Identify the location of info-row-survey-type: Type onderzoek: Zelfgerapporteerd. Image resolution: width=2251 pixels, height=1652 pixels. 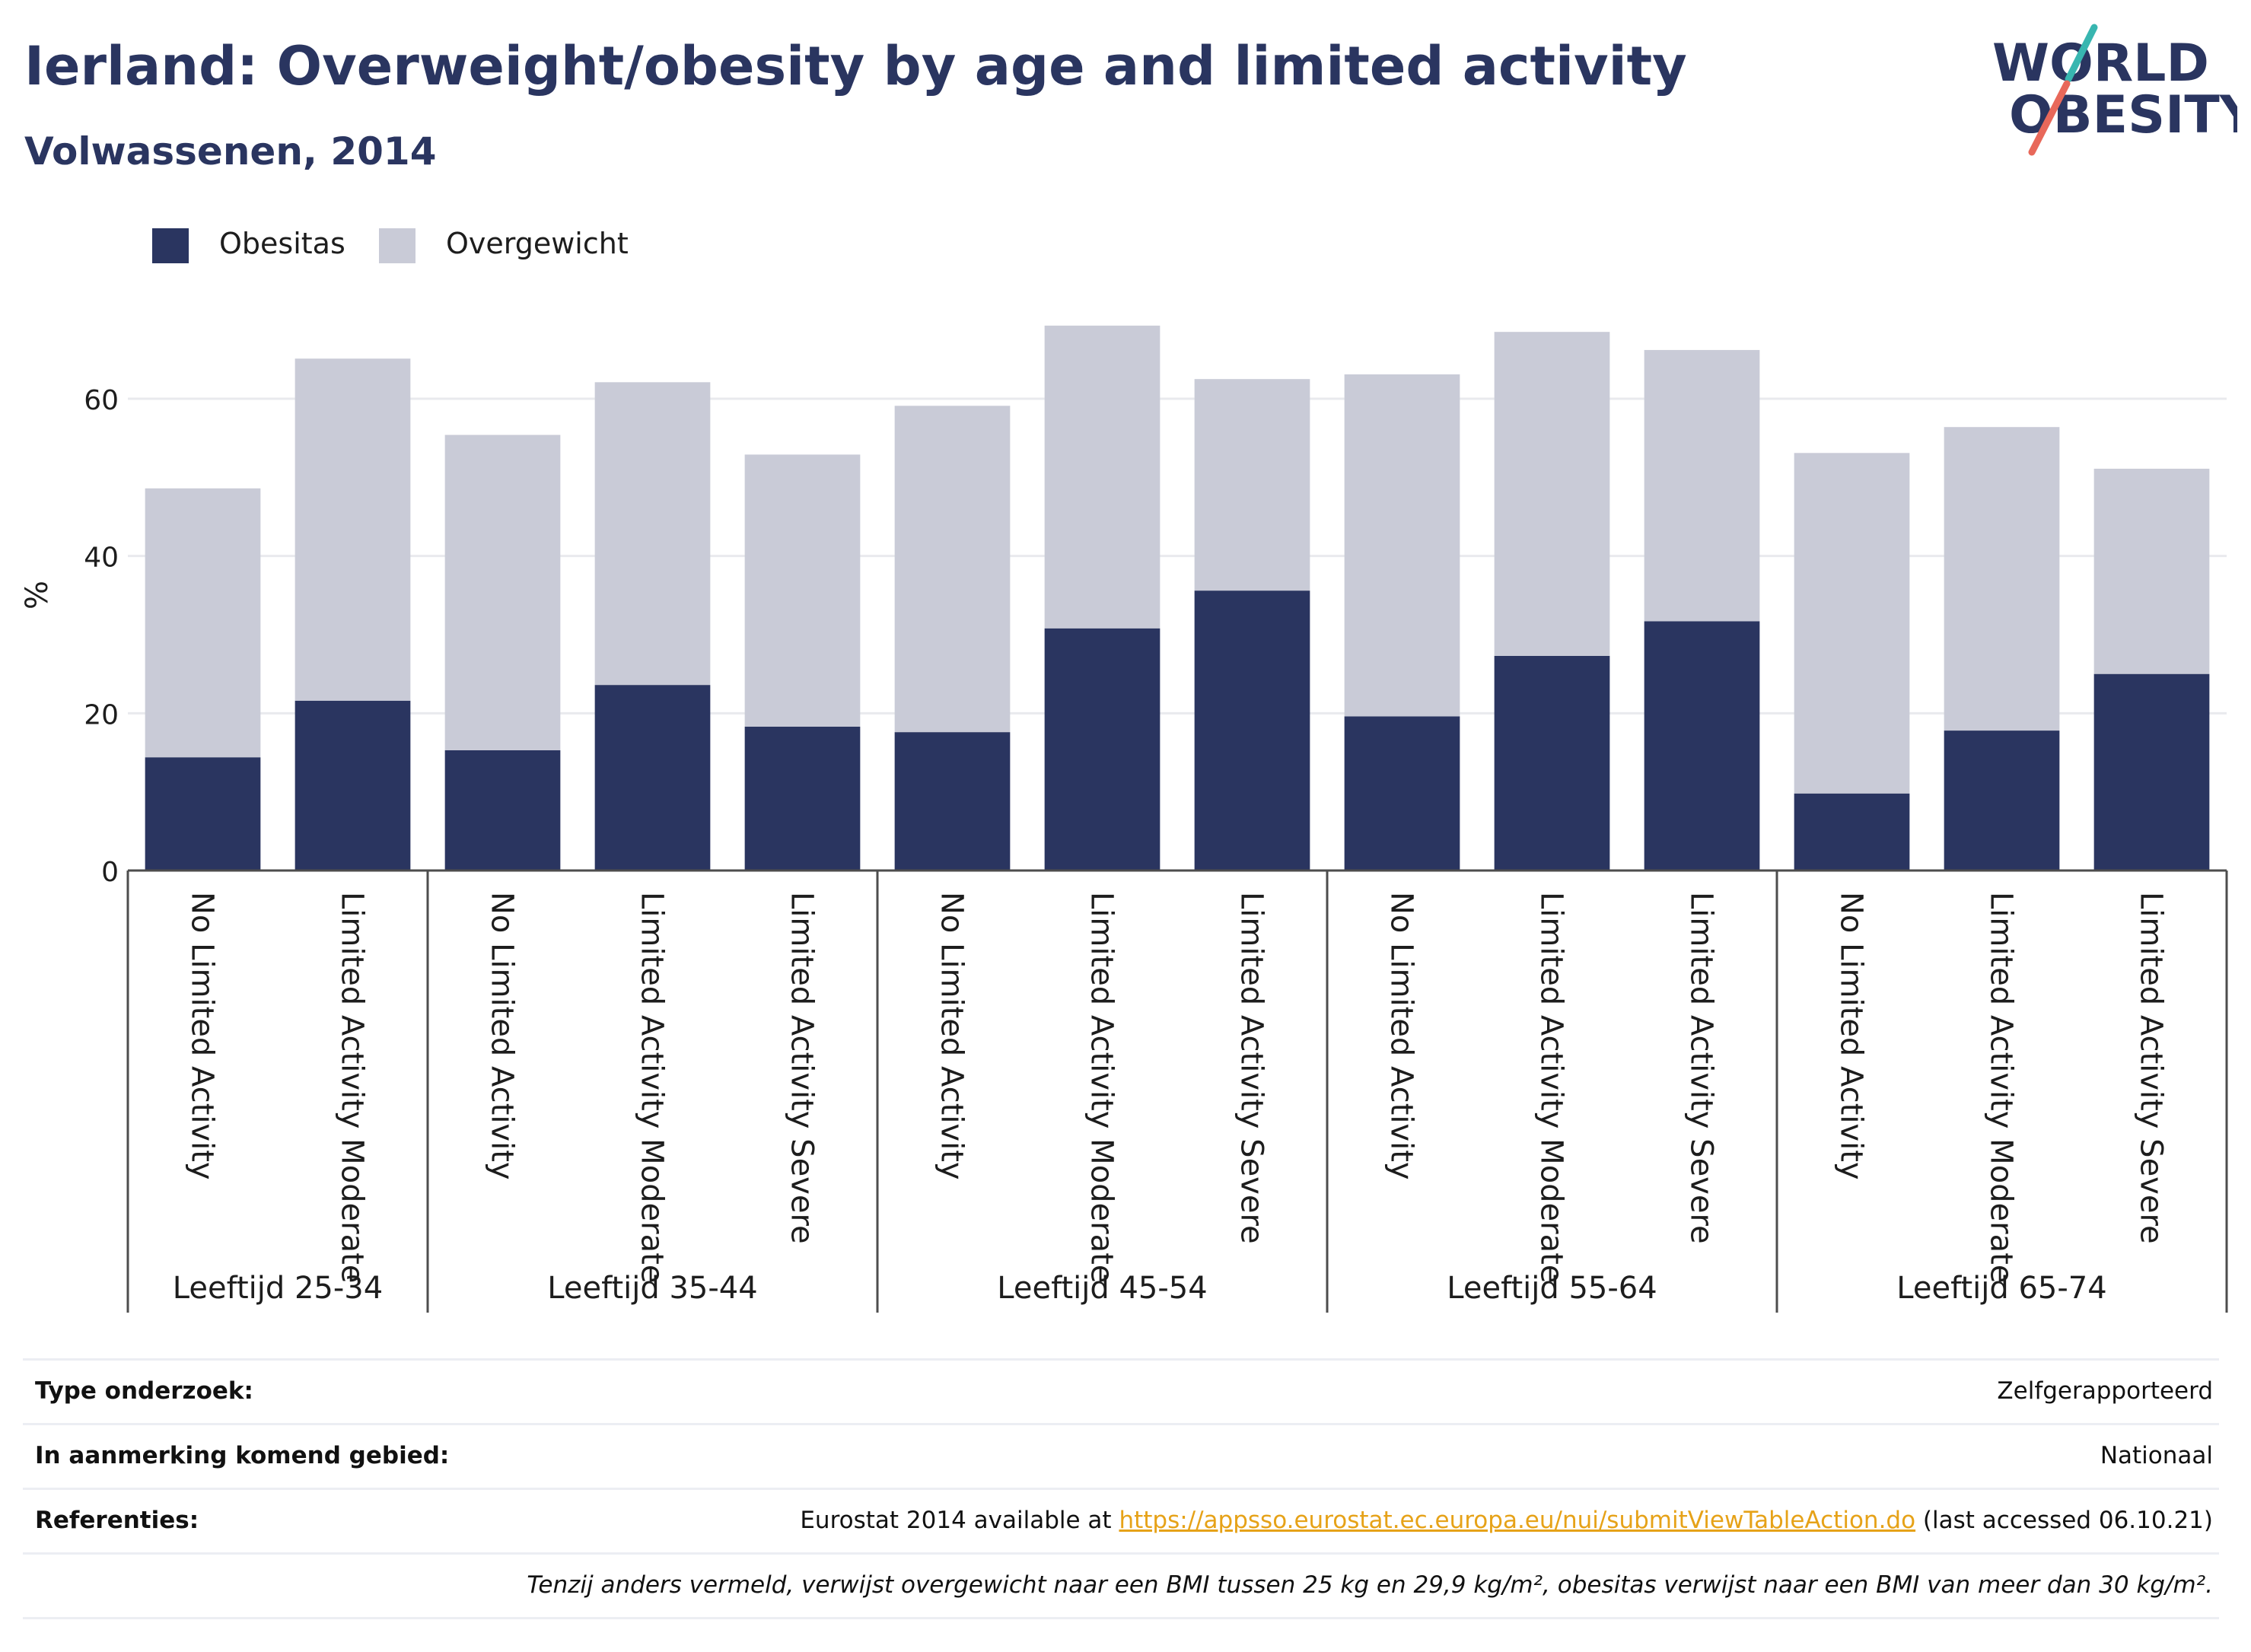
(1121, 1390).